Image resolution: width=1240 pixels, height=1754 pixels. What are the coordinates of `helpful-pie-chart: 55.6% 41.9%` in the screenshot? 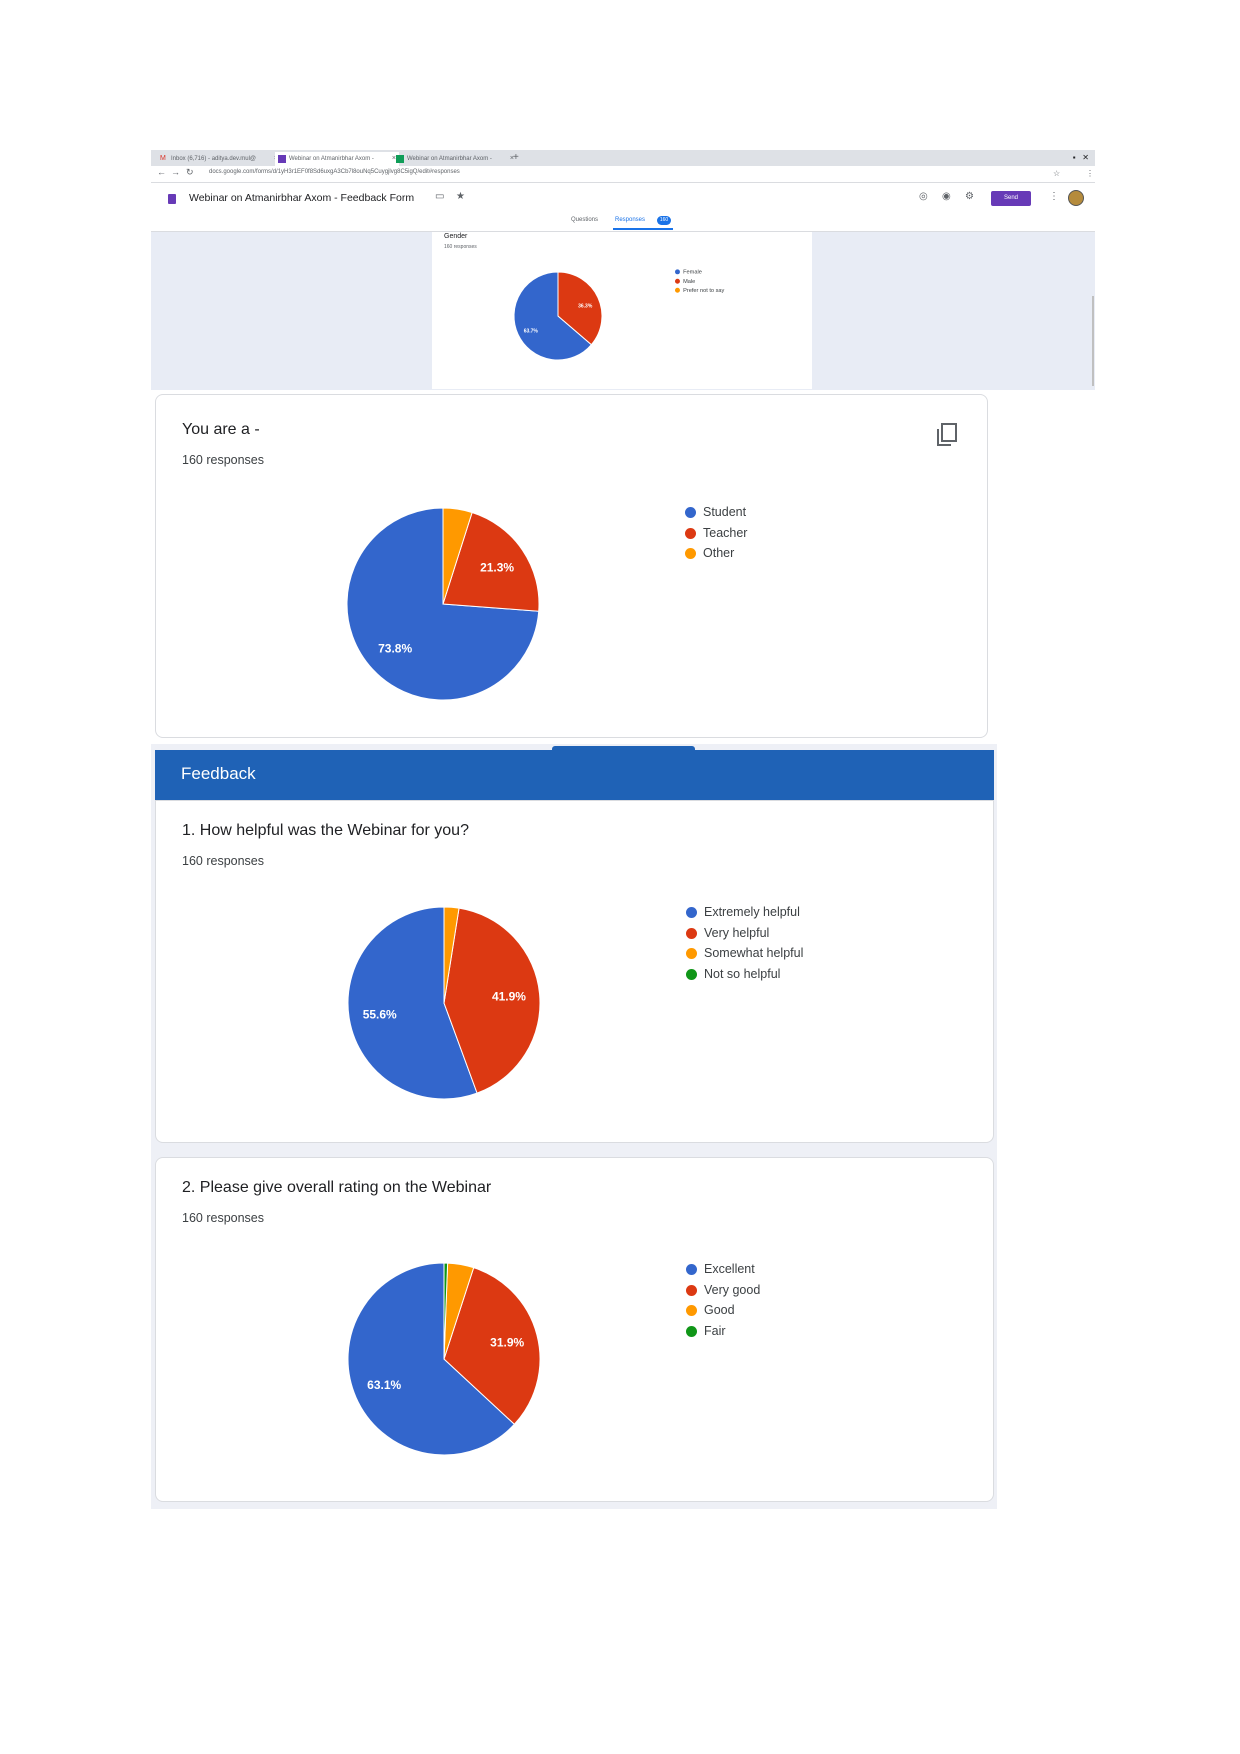 It's located at (444, 1003).